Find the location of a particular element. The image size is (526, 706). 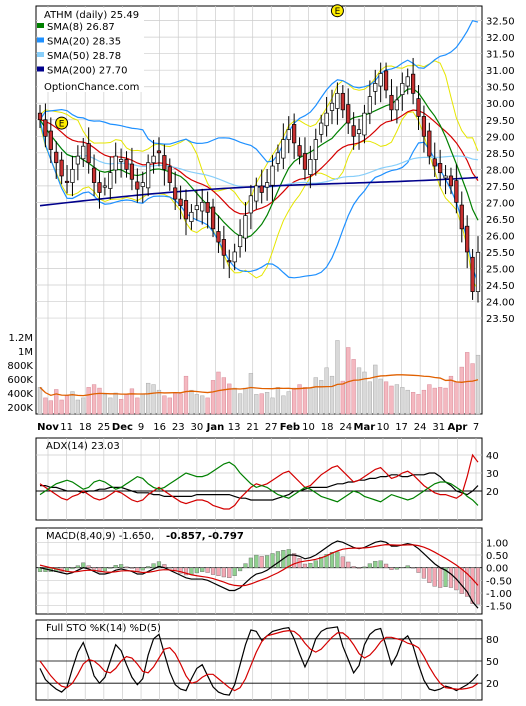

chart-title: ATHM (daily) 25.49 is located at coordinates (91, 15).